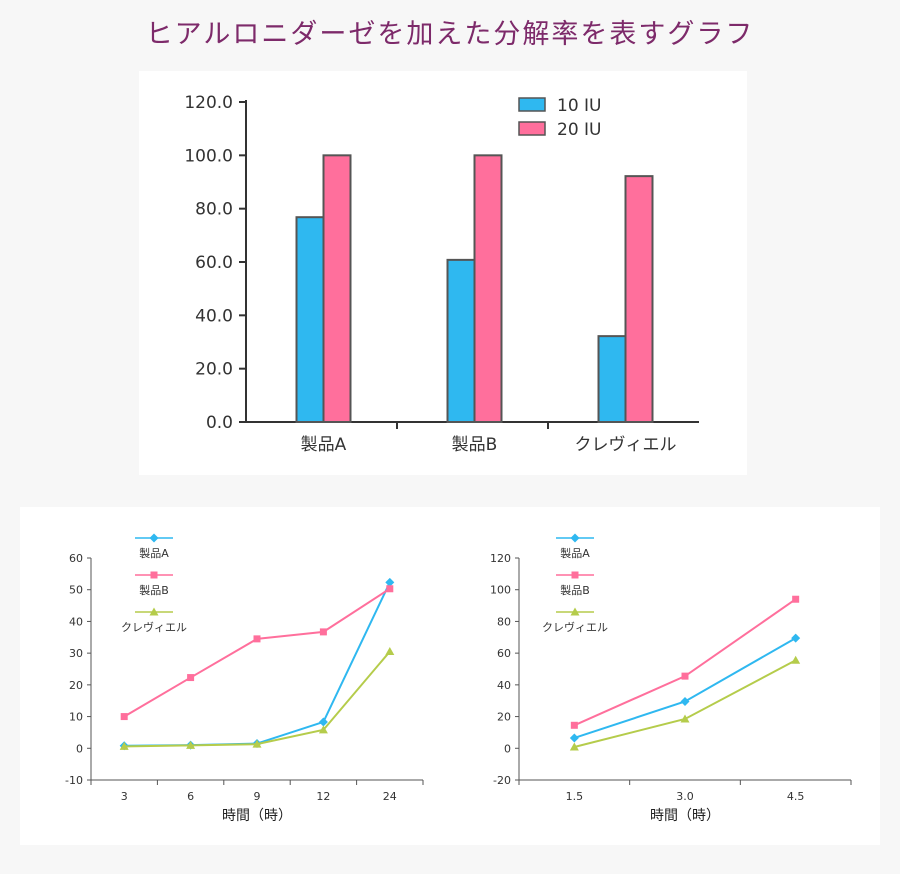 The height and width of the screenshot is (874, 900). I want to click on y-tick-label: 80.0, so click(214, 210).